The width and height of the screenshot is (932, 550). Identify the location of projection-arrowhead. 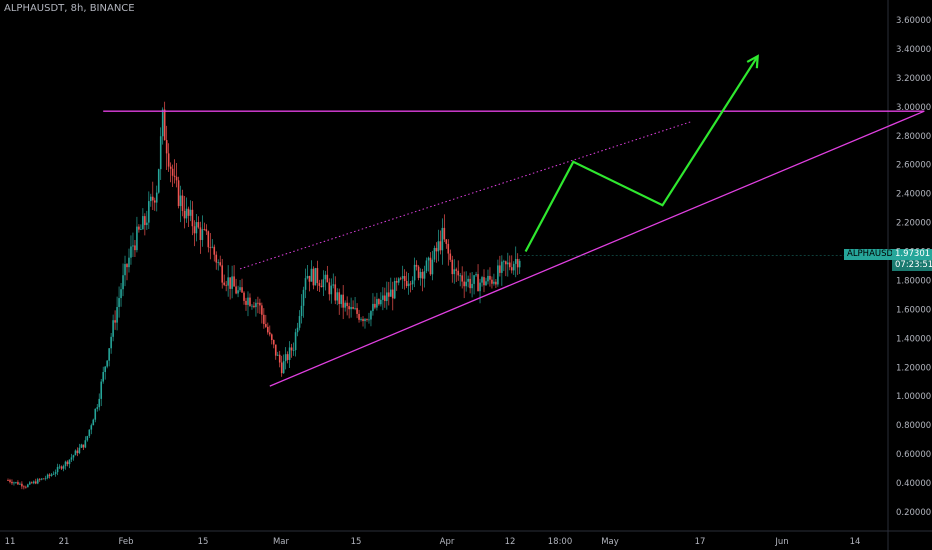
(752, 61).